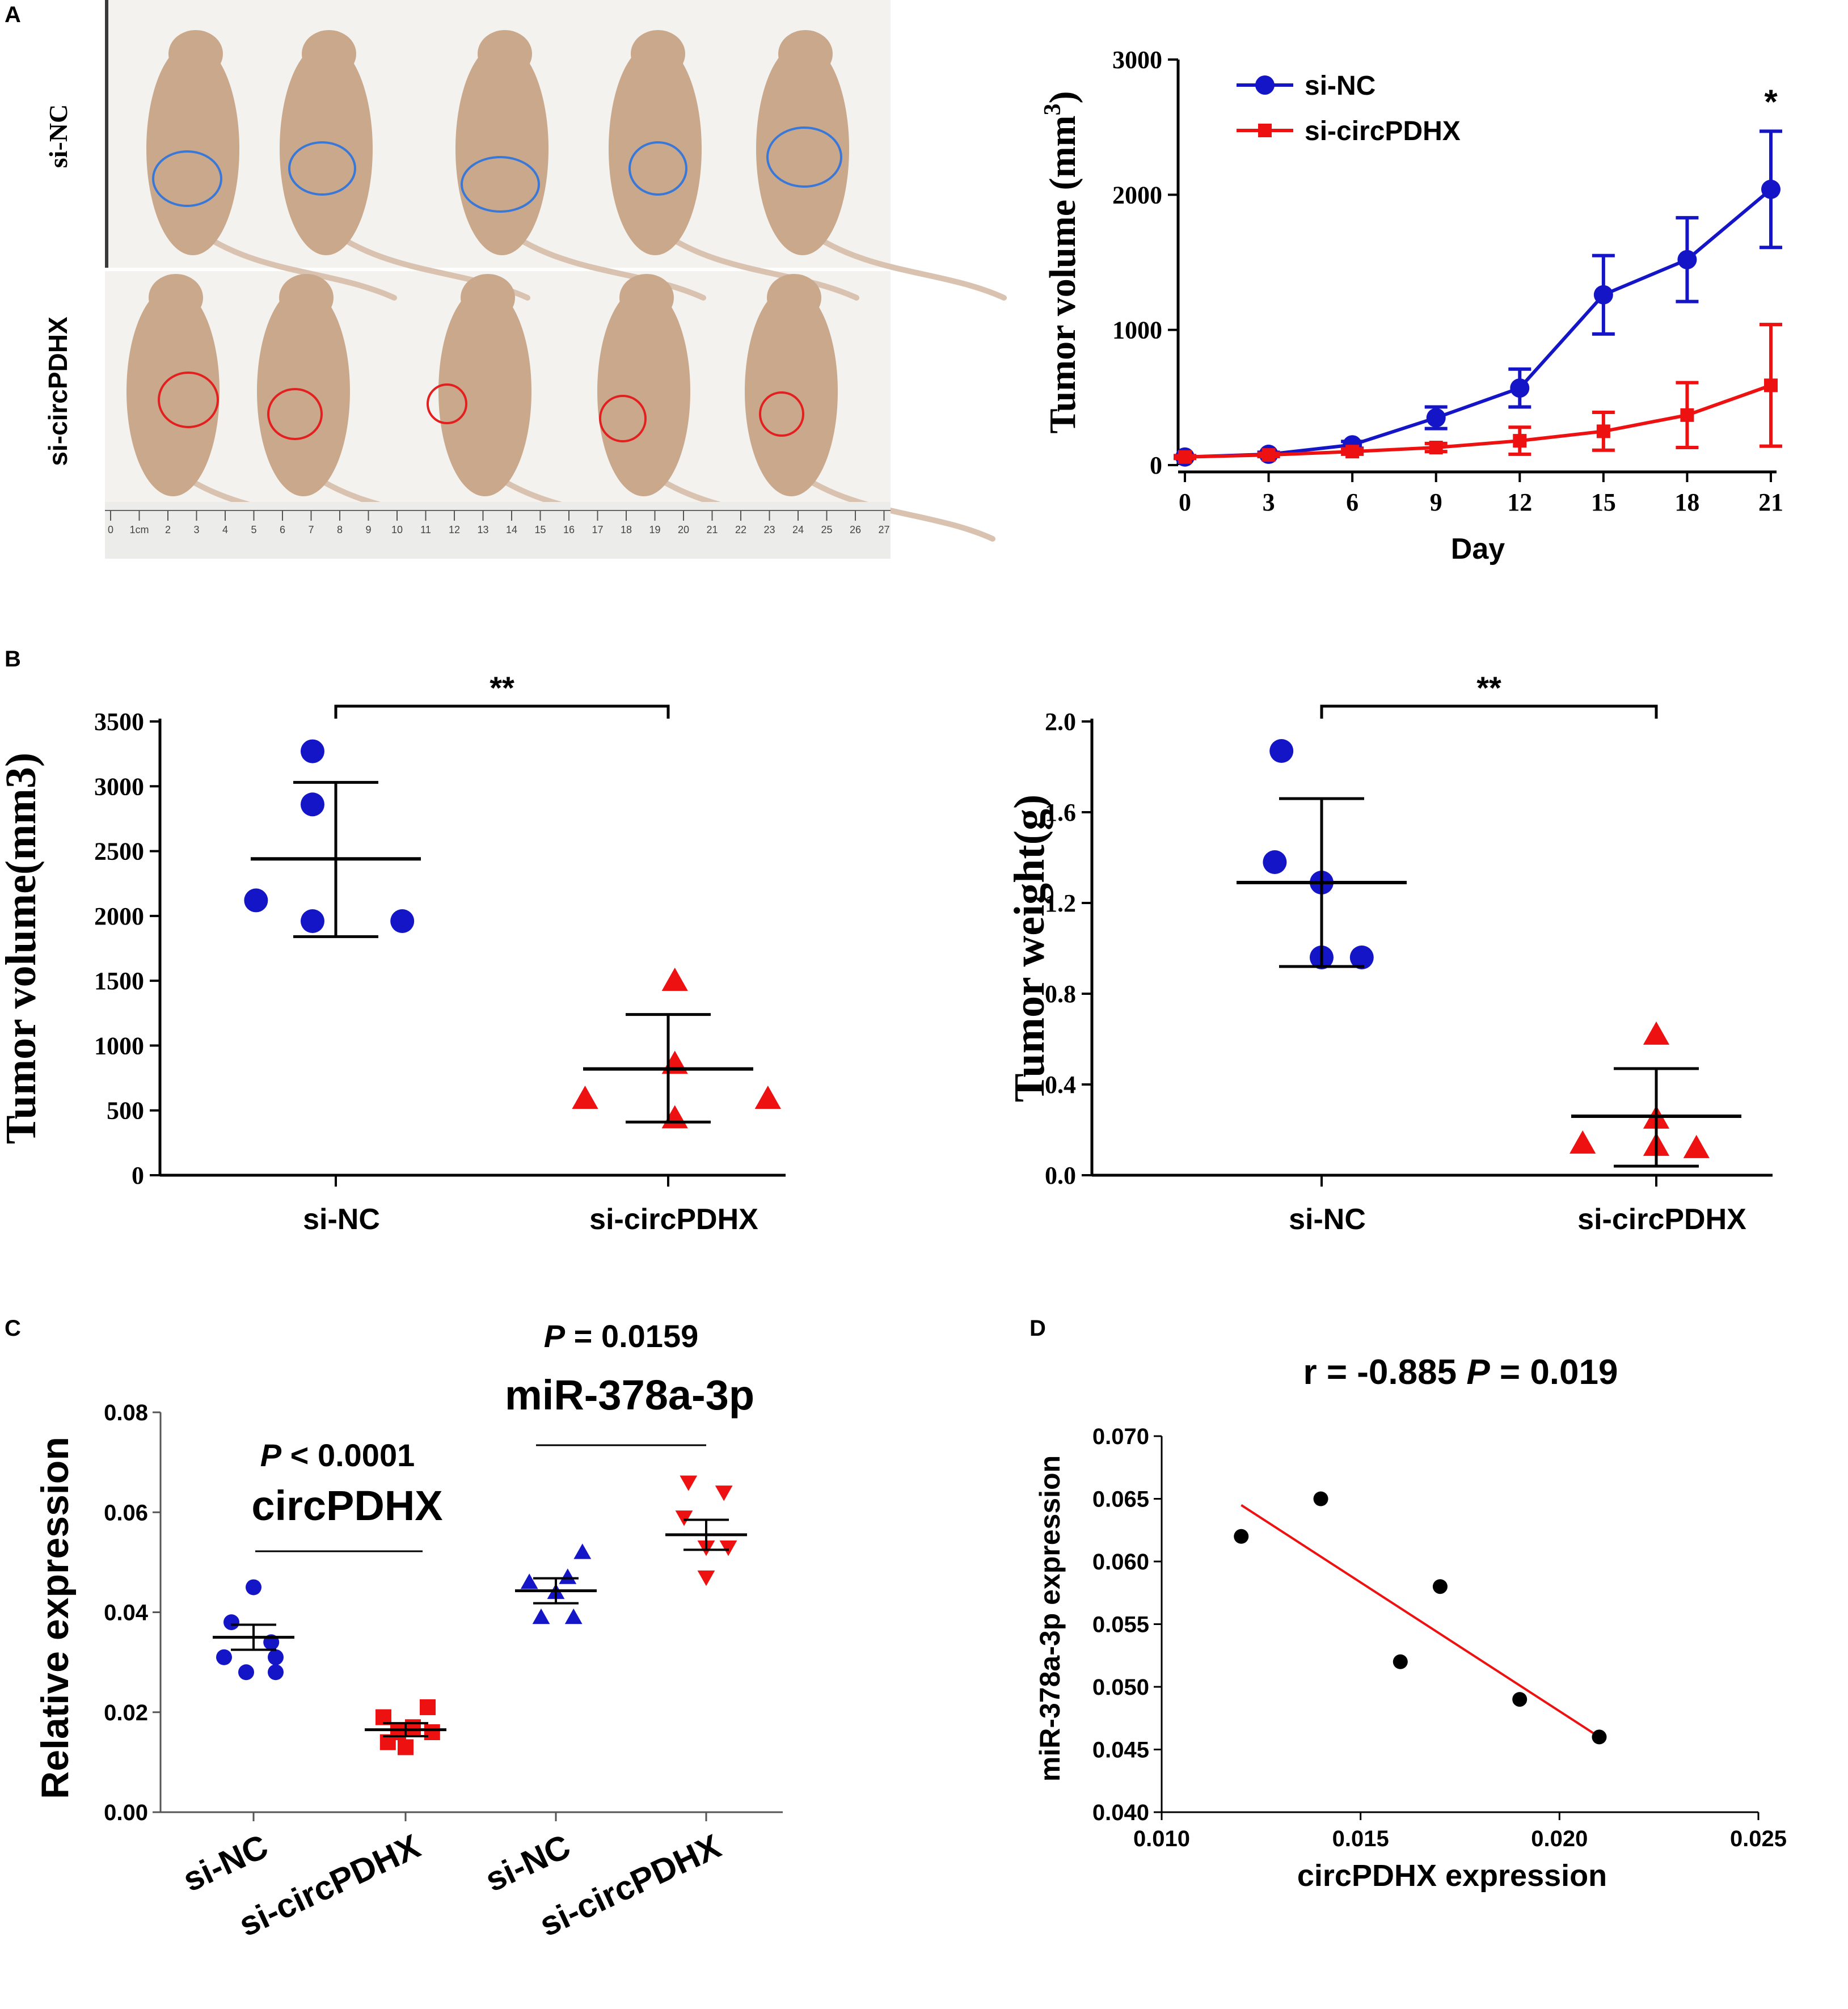  I want to click on panel-label-b: B, so click(13, 659).